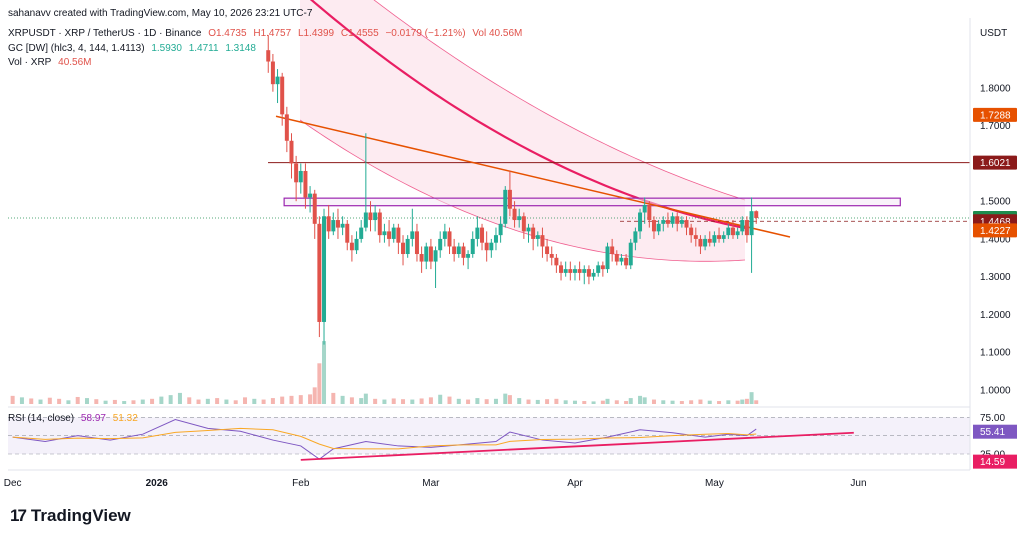  Describe the element at coordinates (203, 48) in the screenshot. I see `gc-value-mid: 1.4711` at that location.